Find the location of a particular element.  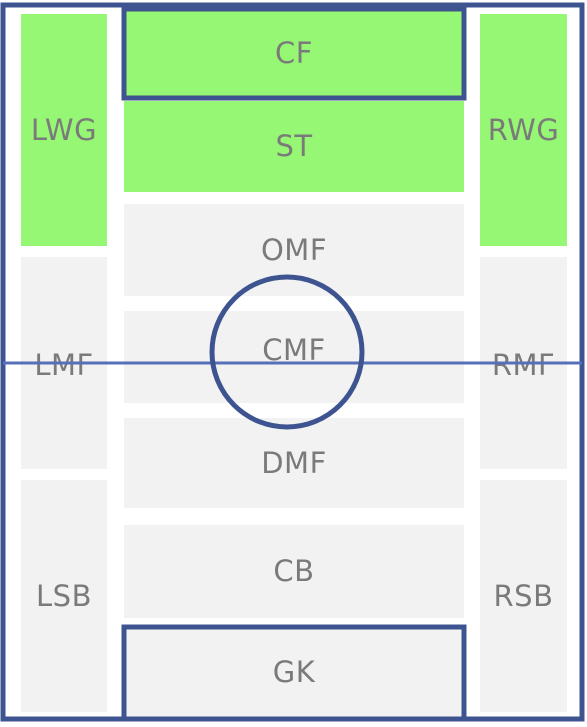

zone-label-st: ST is located at coordinates (293, 146).